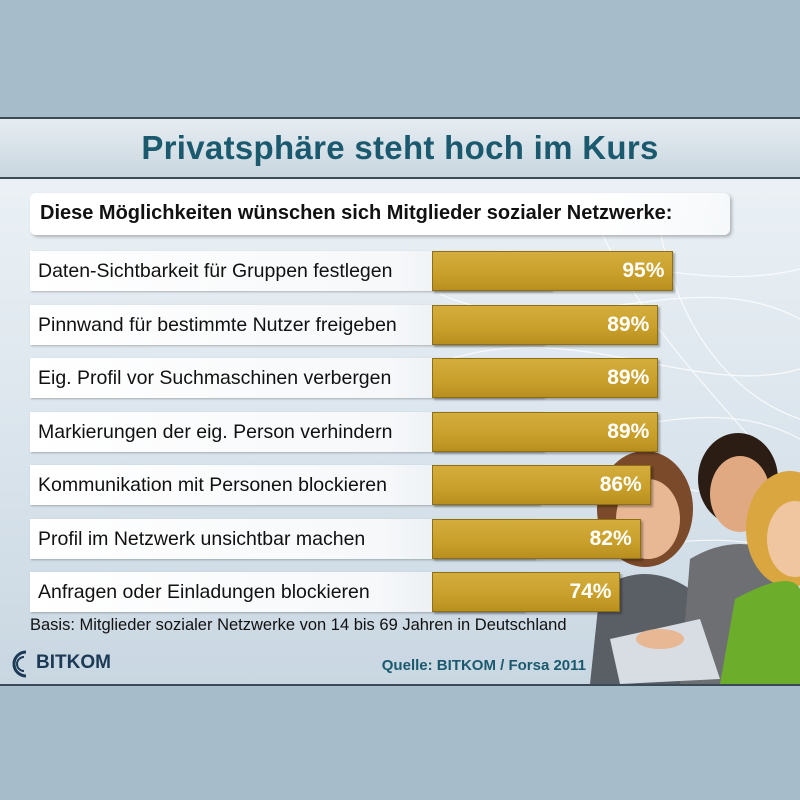 The height and width of the screenshot is (800, 800). Describe the element at coordinates (483, 665) in the screenshot. I see `source-note: Quelle: BITKOM / Forsa 2011` at that location.